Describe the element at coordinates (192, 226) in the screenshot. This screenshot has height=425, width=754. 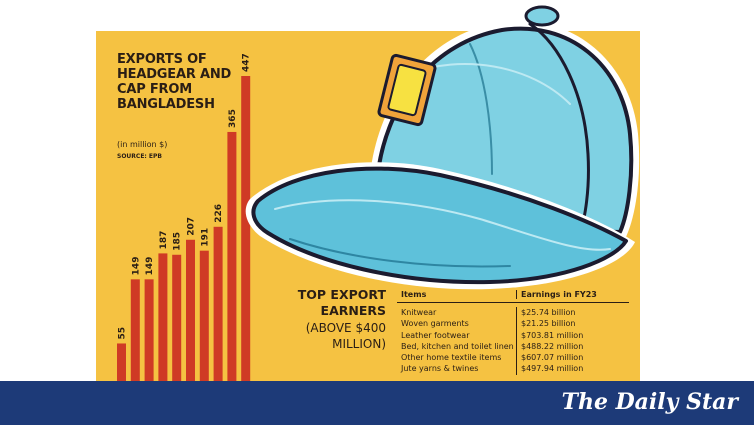
I see `bar-value-label: 207` at that location.